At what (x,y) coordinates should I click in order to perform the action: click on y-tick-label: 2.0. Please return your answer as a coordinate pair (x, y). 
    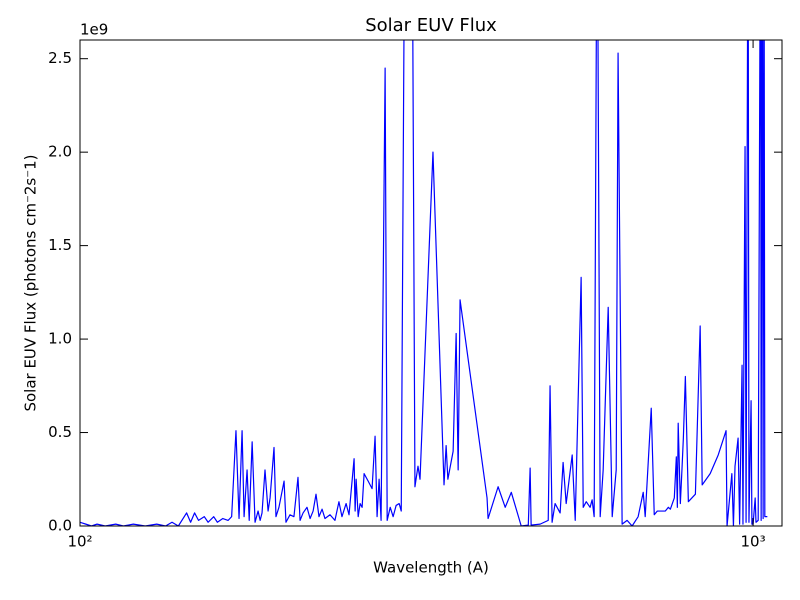
    Looking at the image, I should click on (60, 152).